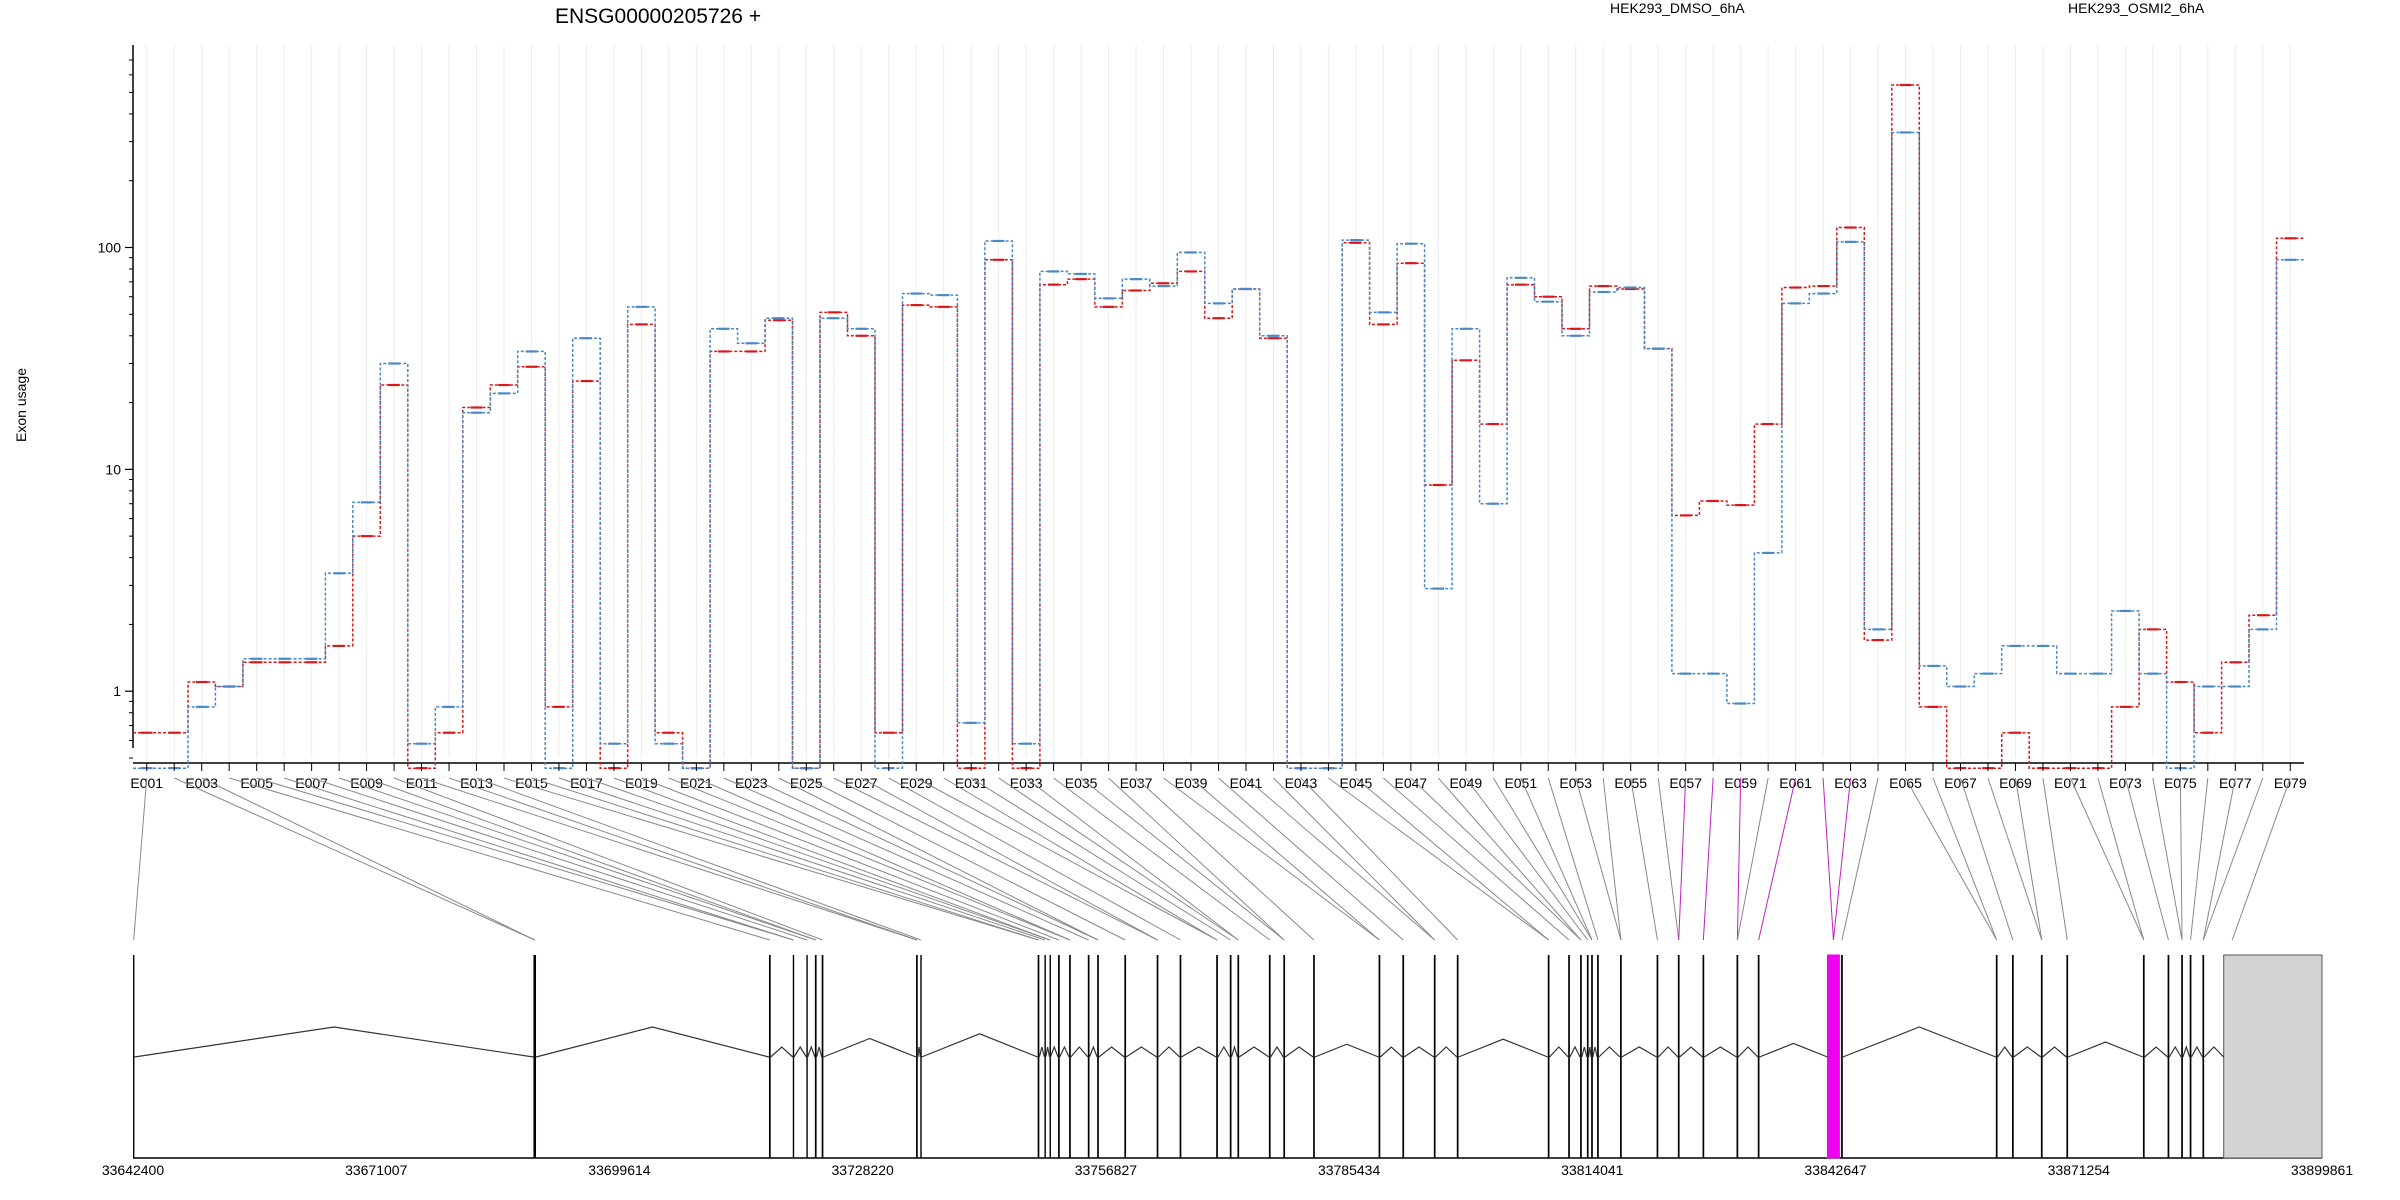 Image resolution: width=2400 pixels, height=1200 pixels. I want to click on x-tick-label: E017, so click(586, 783).